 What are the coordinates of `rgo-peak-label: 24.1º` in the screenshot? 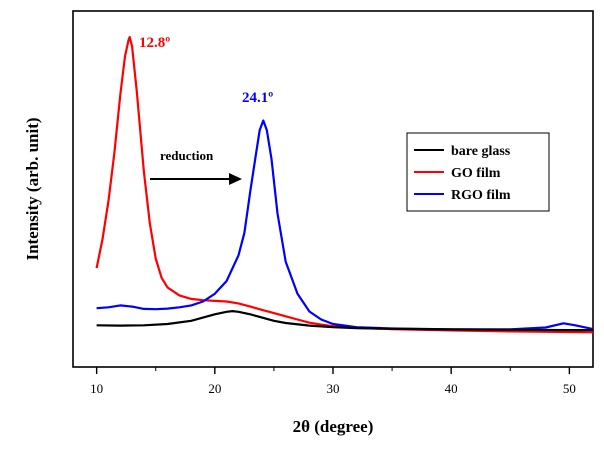 It's located at (257, 98).